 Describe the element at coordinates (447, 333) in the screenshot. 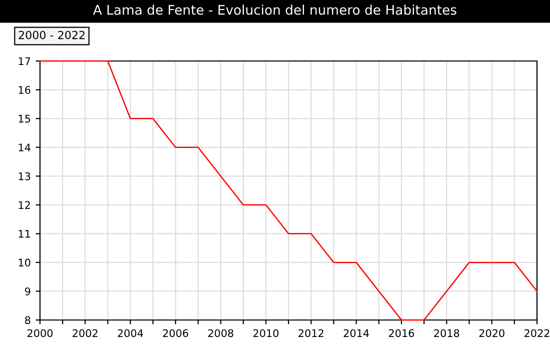

I see `x-tick-label: 2018` at that location.